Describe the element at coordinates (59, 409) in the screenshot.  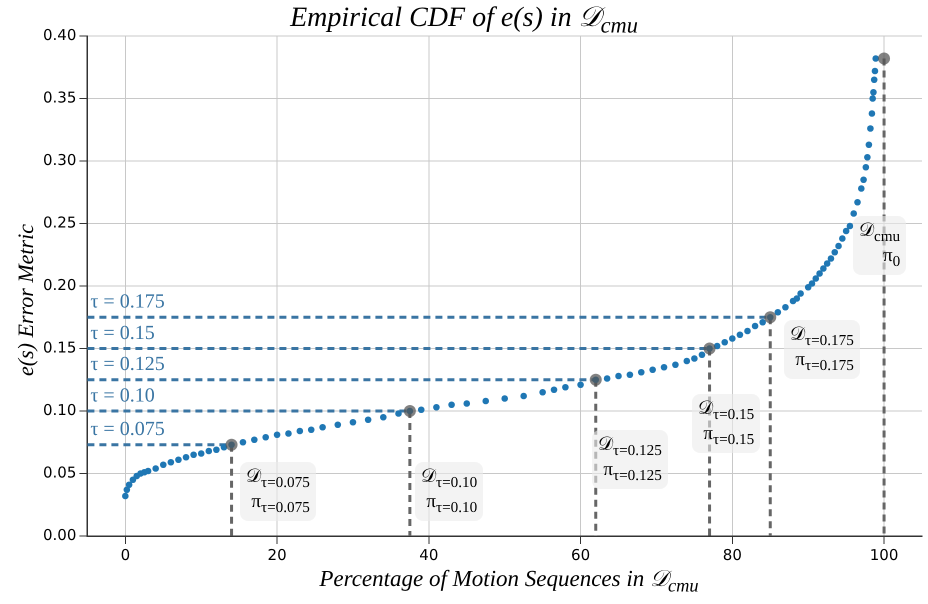
I see `y-tick-label: 0.10` at that location.